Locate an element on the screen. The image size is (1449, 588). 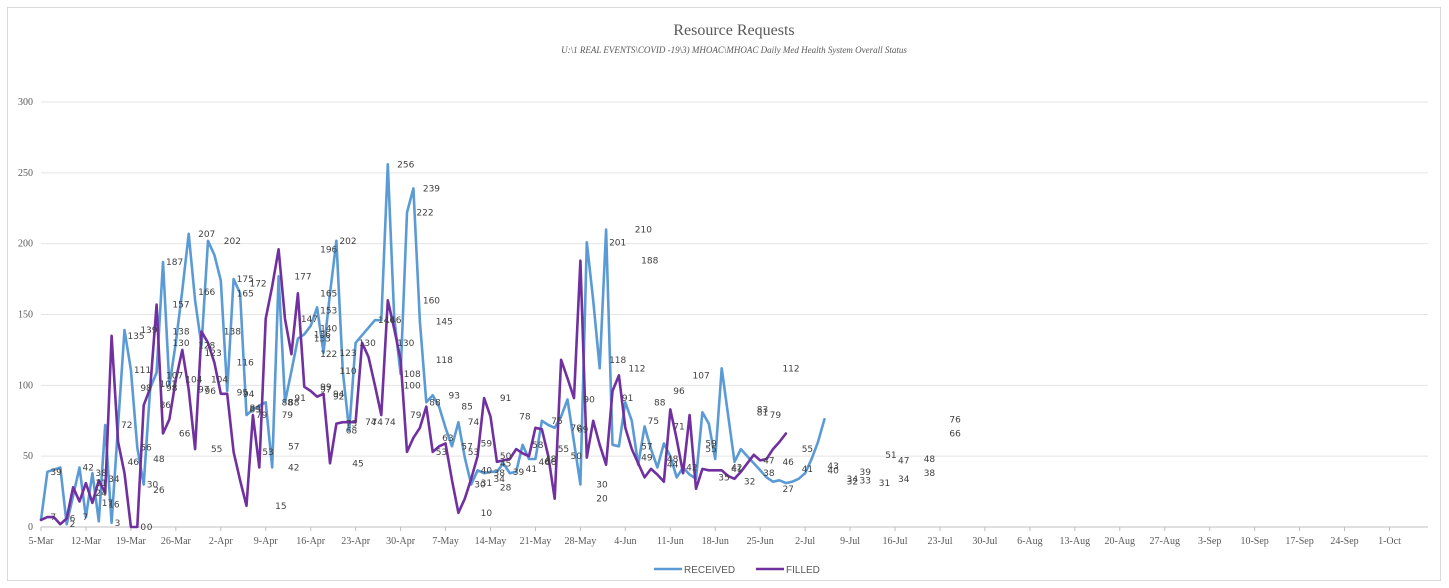
data-label: 56 is located at coordinates (146, 449).